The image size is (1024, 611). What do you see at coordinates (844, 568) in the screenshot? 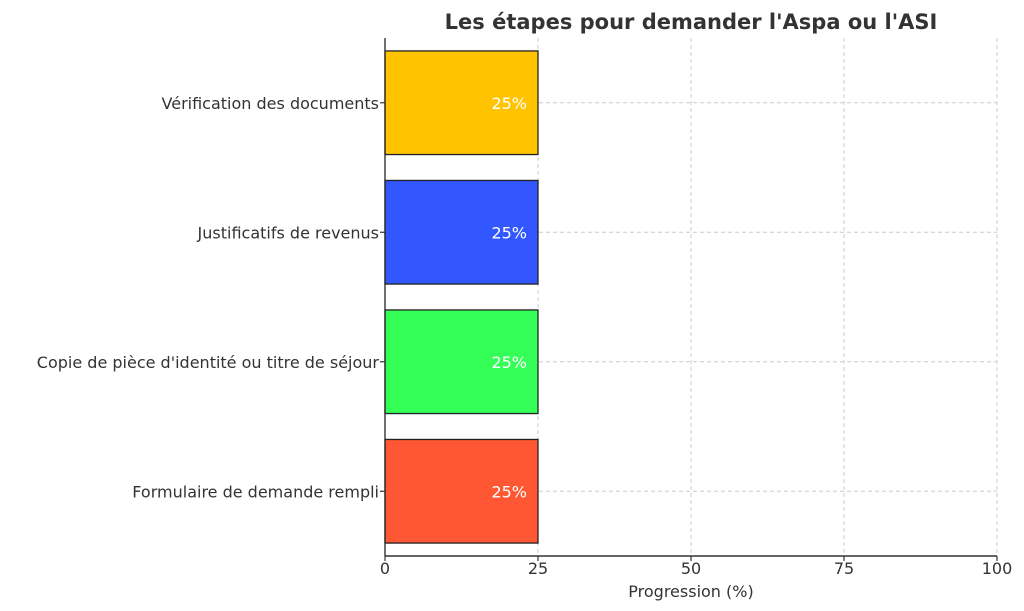
I see `x-tick-label: 75` at bounding box center [844, 568].